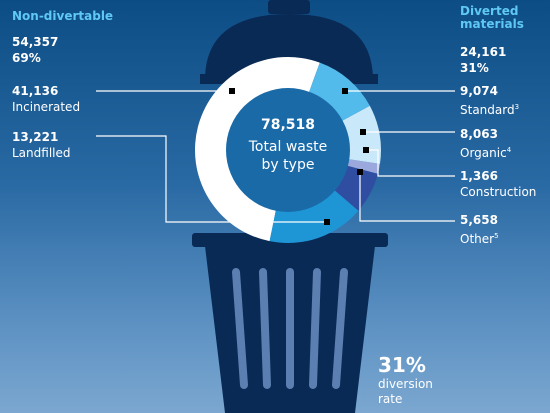  I want to click on lid, so click(289, 47).